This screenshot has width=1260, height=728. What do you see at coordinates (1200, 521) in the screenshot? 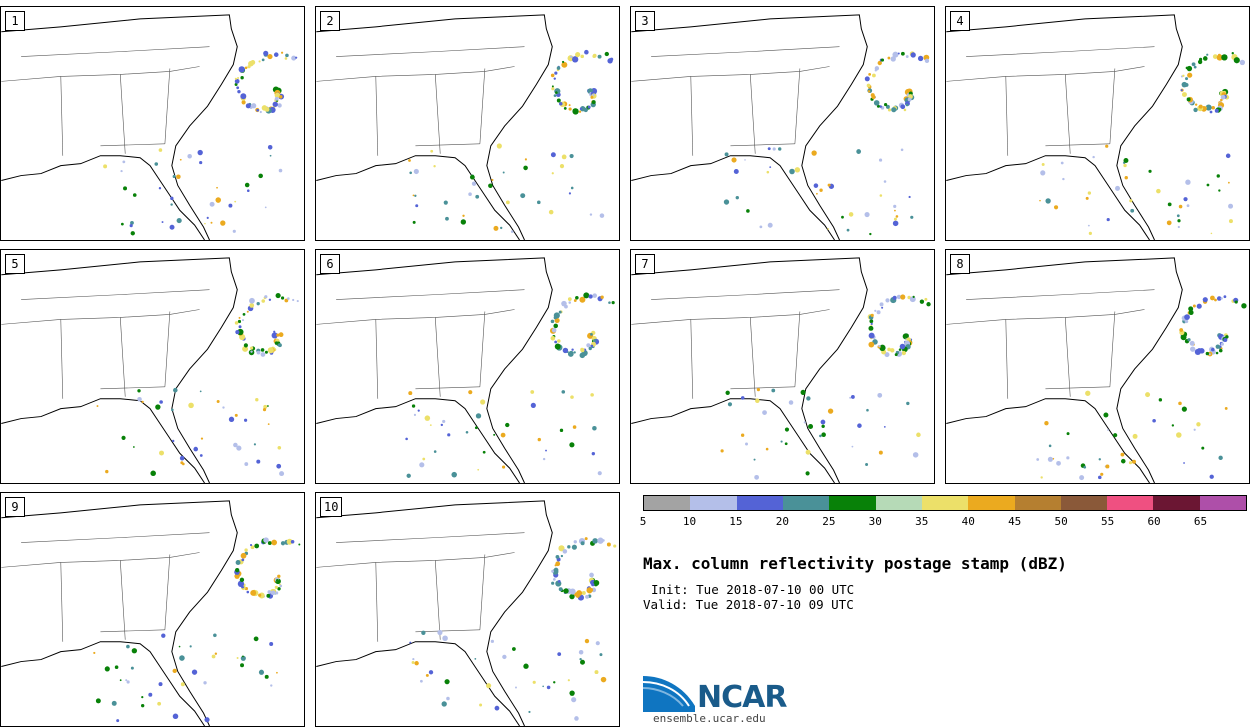
I see `colorbar-tick-label: 65` at bounding box center [1200, 521].